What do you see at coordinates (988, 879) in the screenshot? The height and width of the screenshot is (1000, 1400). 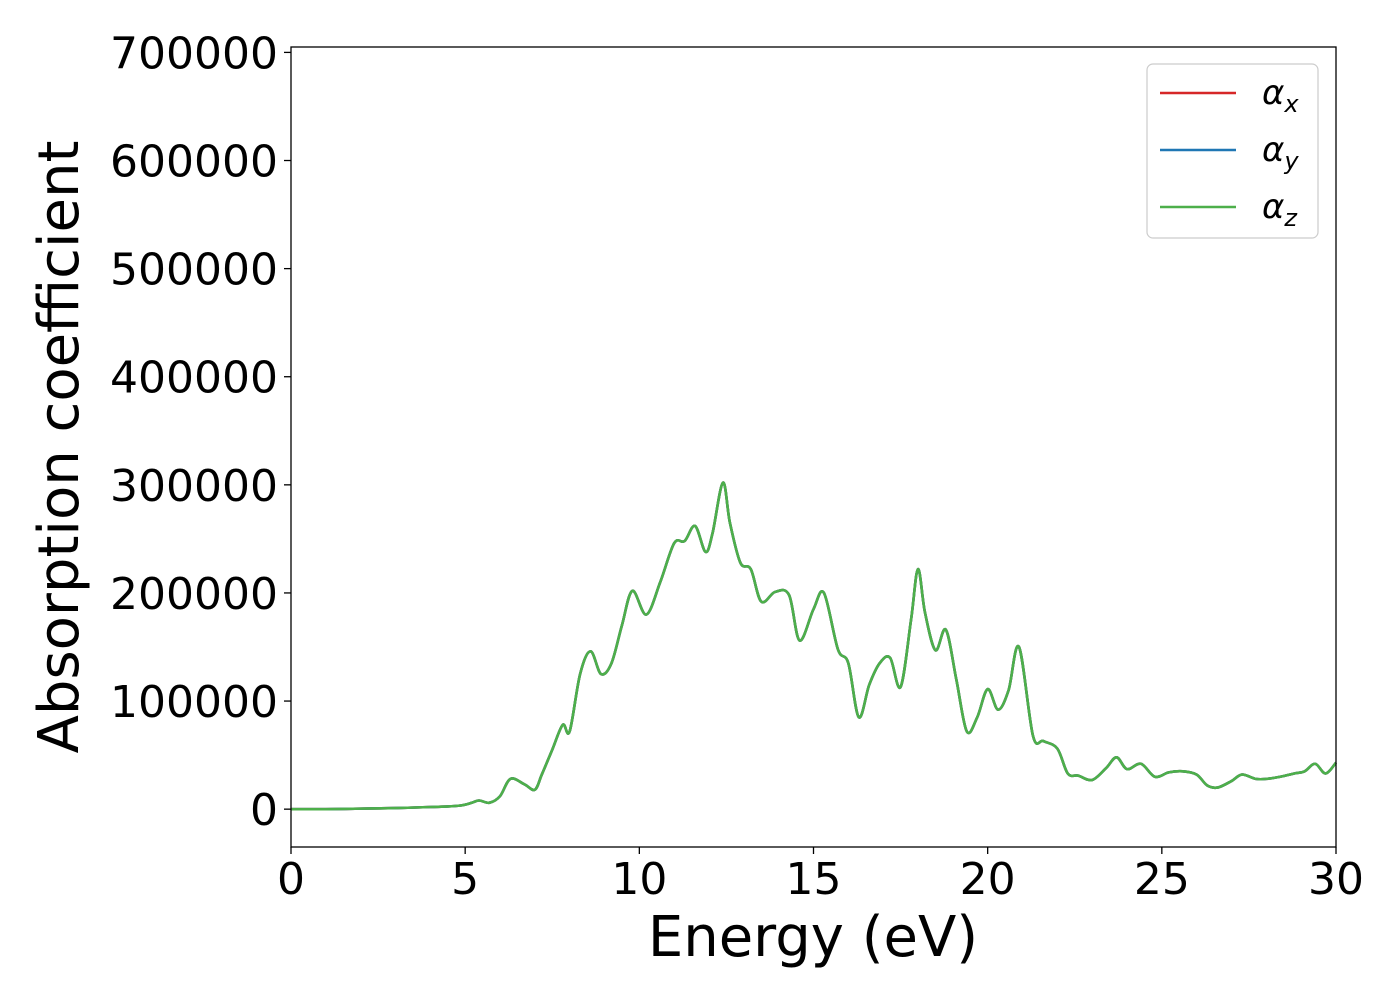 I see `x-tick-label: 20` at bounding box center [988, 879].